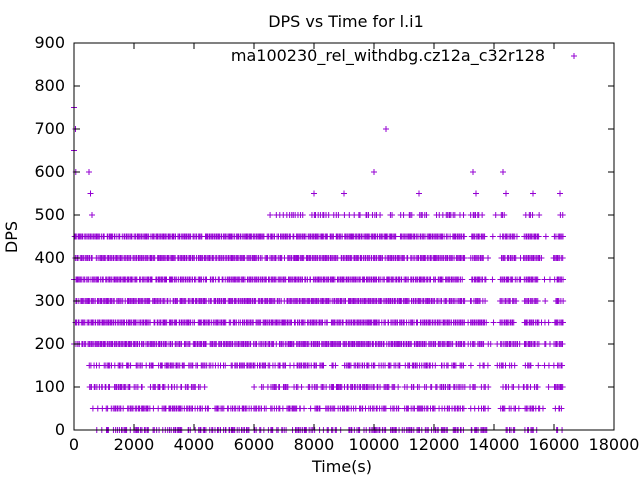  Describe the element at coordinates (254, 444) in the screenshot. I see `x-tick-label: 6000` at that location.